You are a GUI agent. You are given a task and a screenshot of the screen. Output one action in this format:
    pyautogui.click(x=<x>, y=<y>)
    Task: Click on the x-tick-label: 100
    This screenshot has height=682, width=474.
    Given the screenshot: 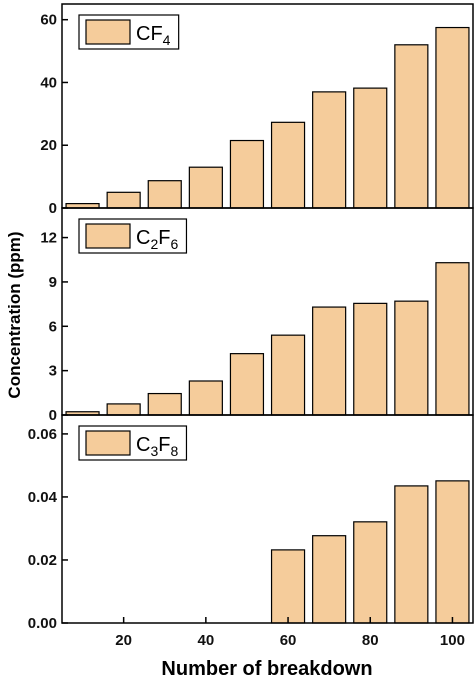 What is the action you would take?
    pyautogui.click(x=452, y=640)
    